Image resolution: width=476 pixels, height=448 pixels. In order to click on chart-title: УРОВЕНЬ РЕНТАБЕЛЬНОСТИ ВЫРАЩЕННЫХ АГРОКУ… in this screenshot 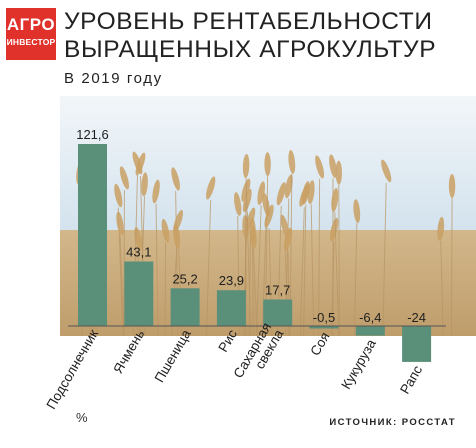, I will do `click(266, 36)`.